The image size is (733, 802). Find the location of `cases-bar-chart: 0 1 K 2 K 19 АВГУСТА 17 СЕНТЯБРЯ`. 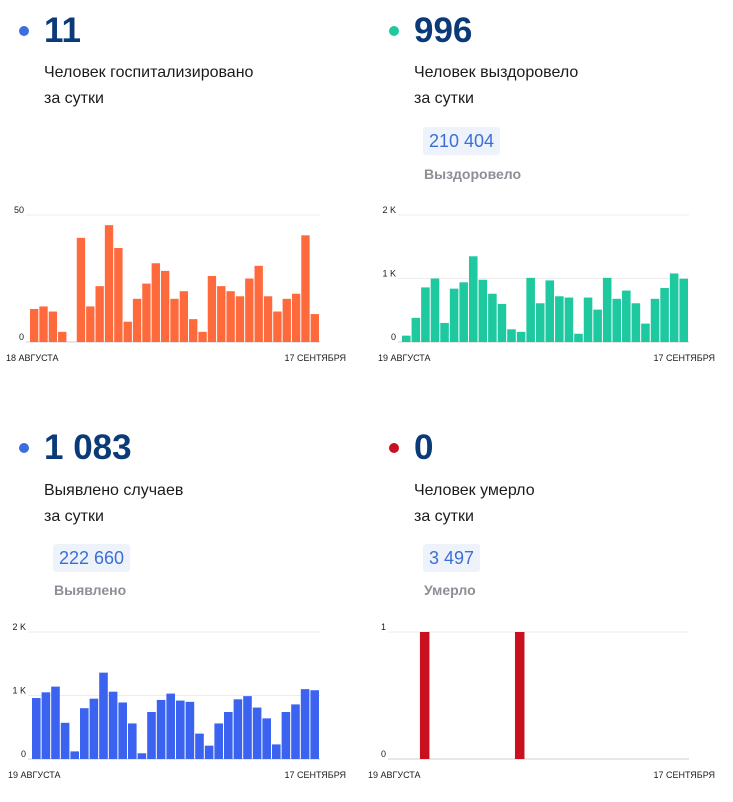

cases-bar-chart: 0 1 K 2 K 19 АВГУСТА 17 СЕНТЯБРЯ is located at coordinates (177, 701).